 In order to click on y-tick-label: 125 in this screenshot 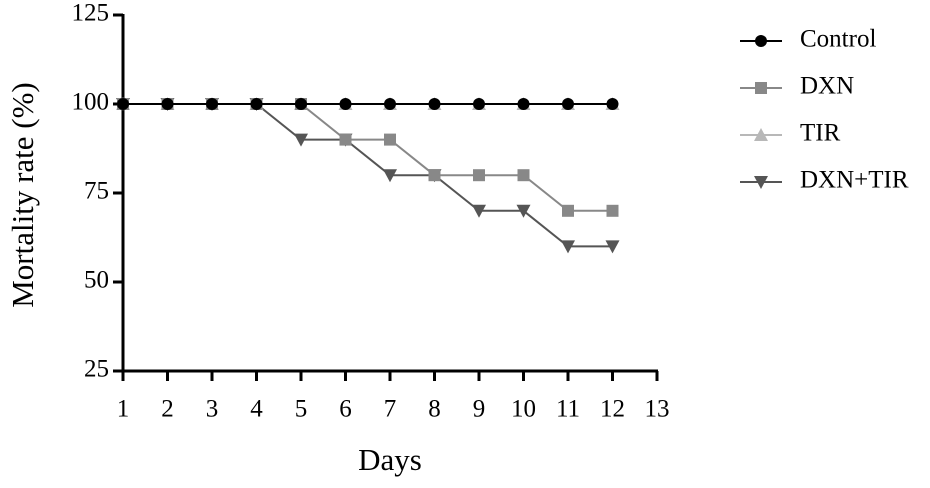, I will do `click(91, 13)`.